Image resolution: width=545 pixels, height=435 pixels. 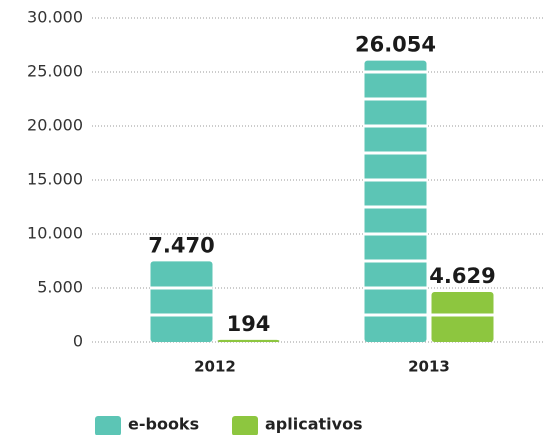 What do you see at coordinates (314, 424) in the screenshot?
I see `legend-label: aplicativos` at bounding box center [314, 424].